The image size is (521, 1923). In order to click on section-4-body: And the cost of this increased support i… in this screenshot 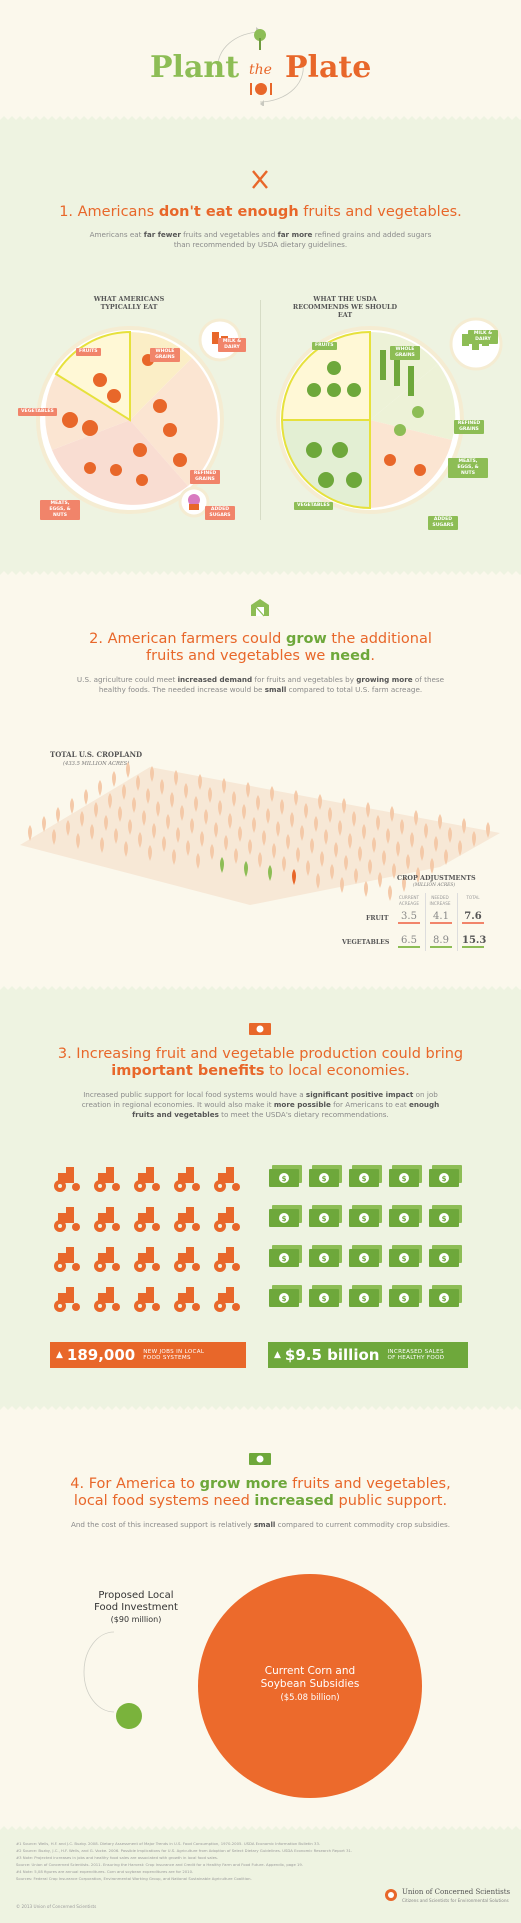, I will do `click(260, 1524)`.